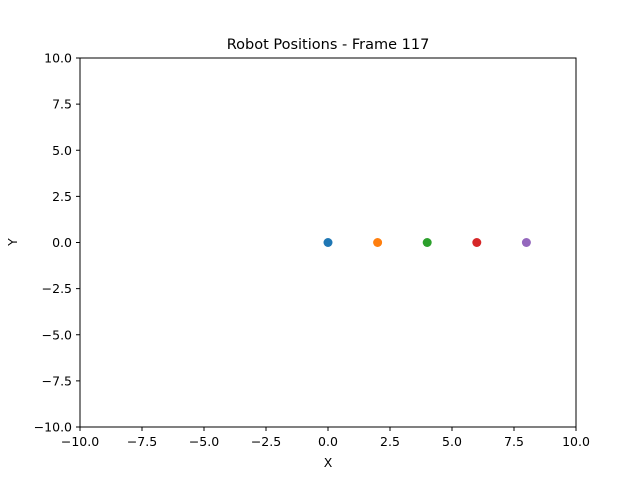 This screenshot has width=640, height=485. Describe the element at coordinates (328, 441) in the screenshot. I see `x-tick-label: 0.0` at that location.